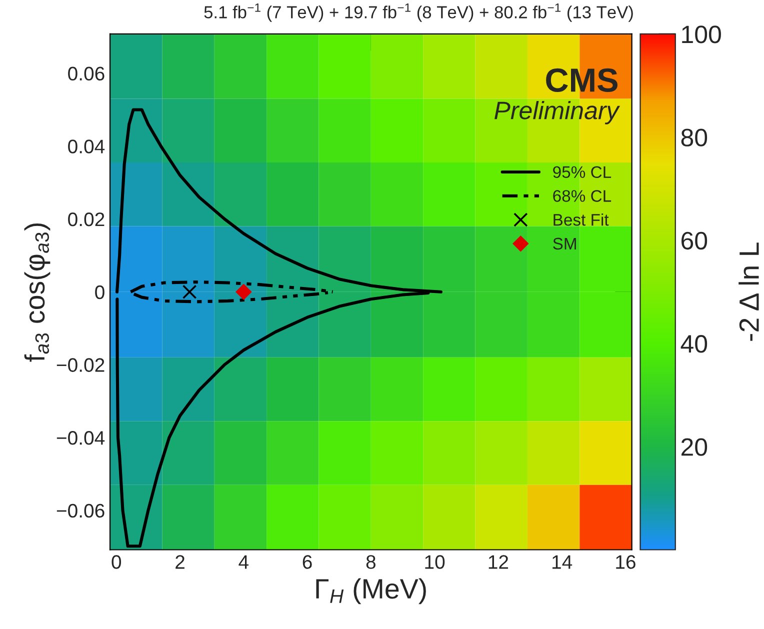 Image resolution: width=764 pixels, height=629 pixels. Describe the element at coordinates (435, 562) in the screenshot. I see `x-tick-label: 10` at that location.